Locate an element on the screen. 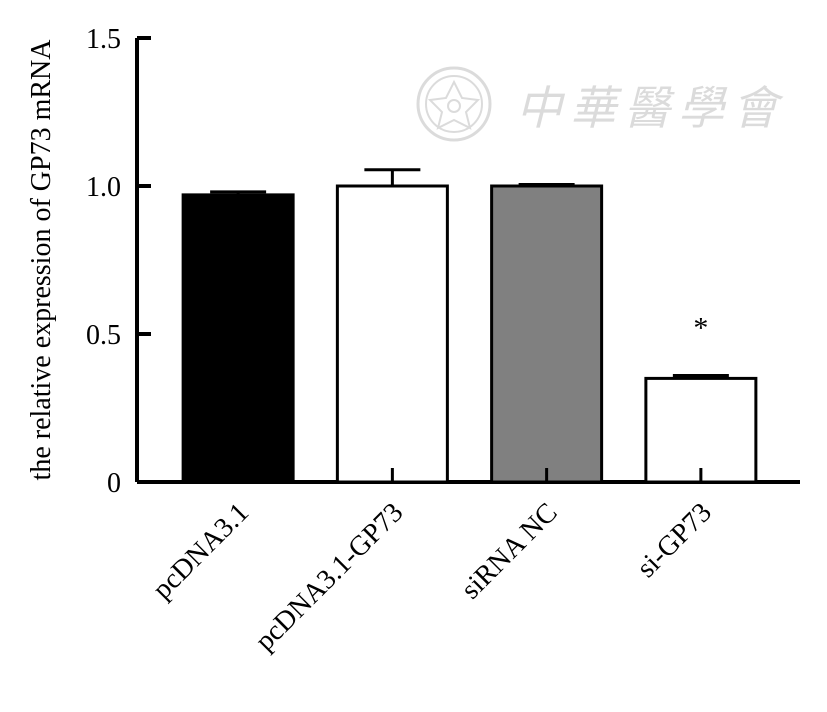  y-tick-label: 0.5 is located at coordinates (103, 335).